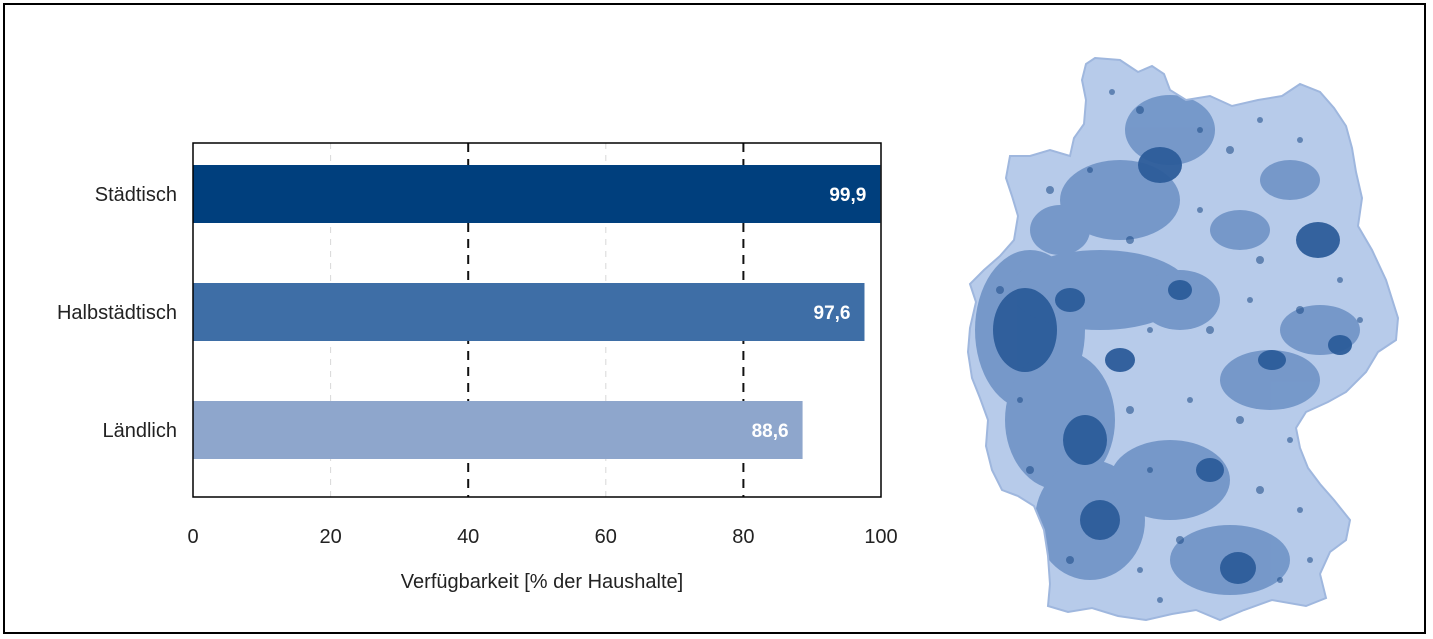 This screenshot has width=1433, height=639. What do you see at coordinates (468, 537) in the screenshot?
I see `x-tick-label: 40` at bounding box center [468, 537].